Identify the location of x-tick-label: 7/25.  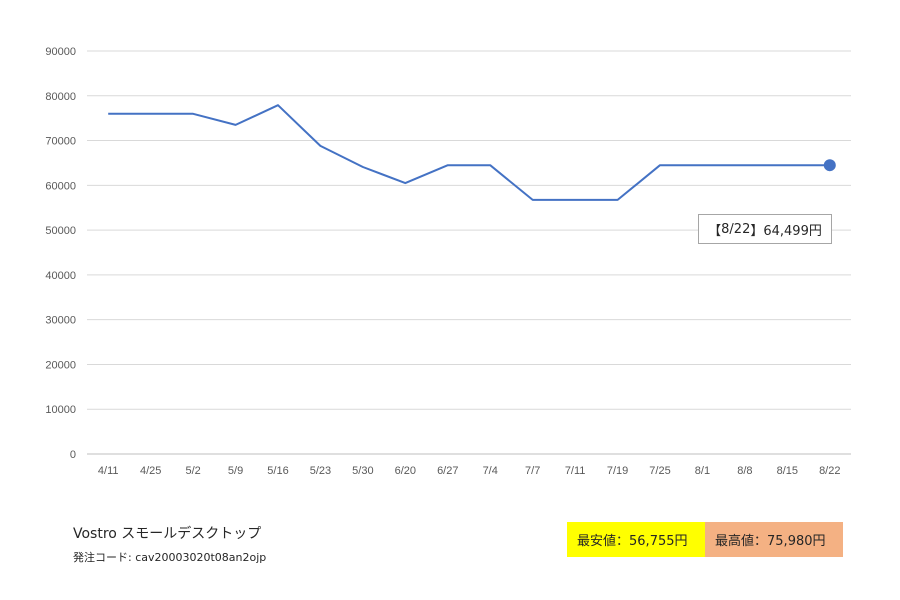
(659, 471).